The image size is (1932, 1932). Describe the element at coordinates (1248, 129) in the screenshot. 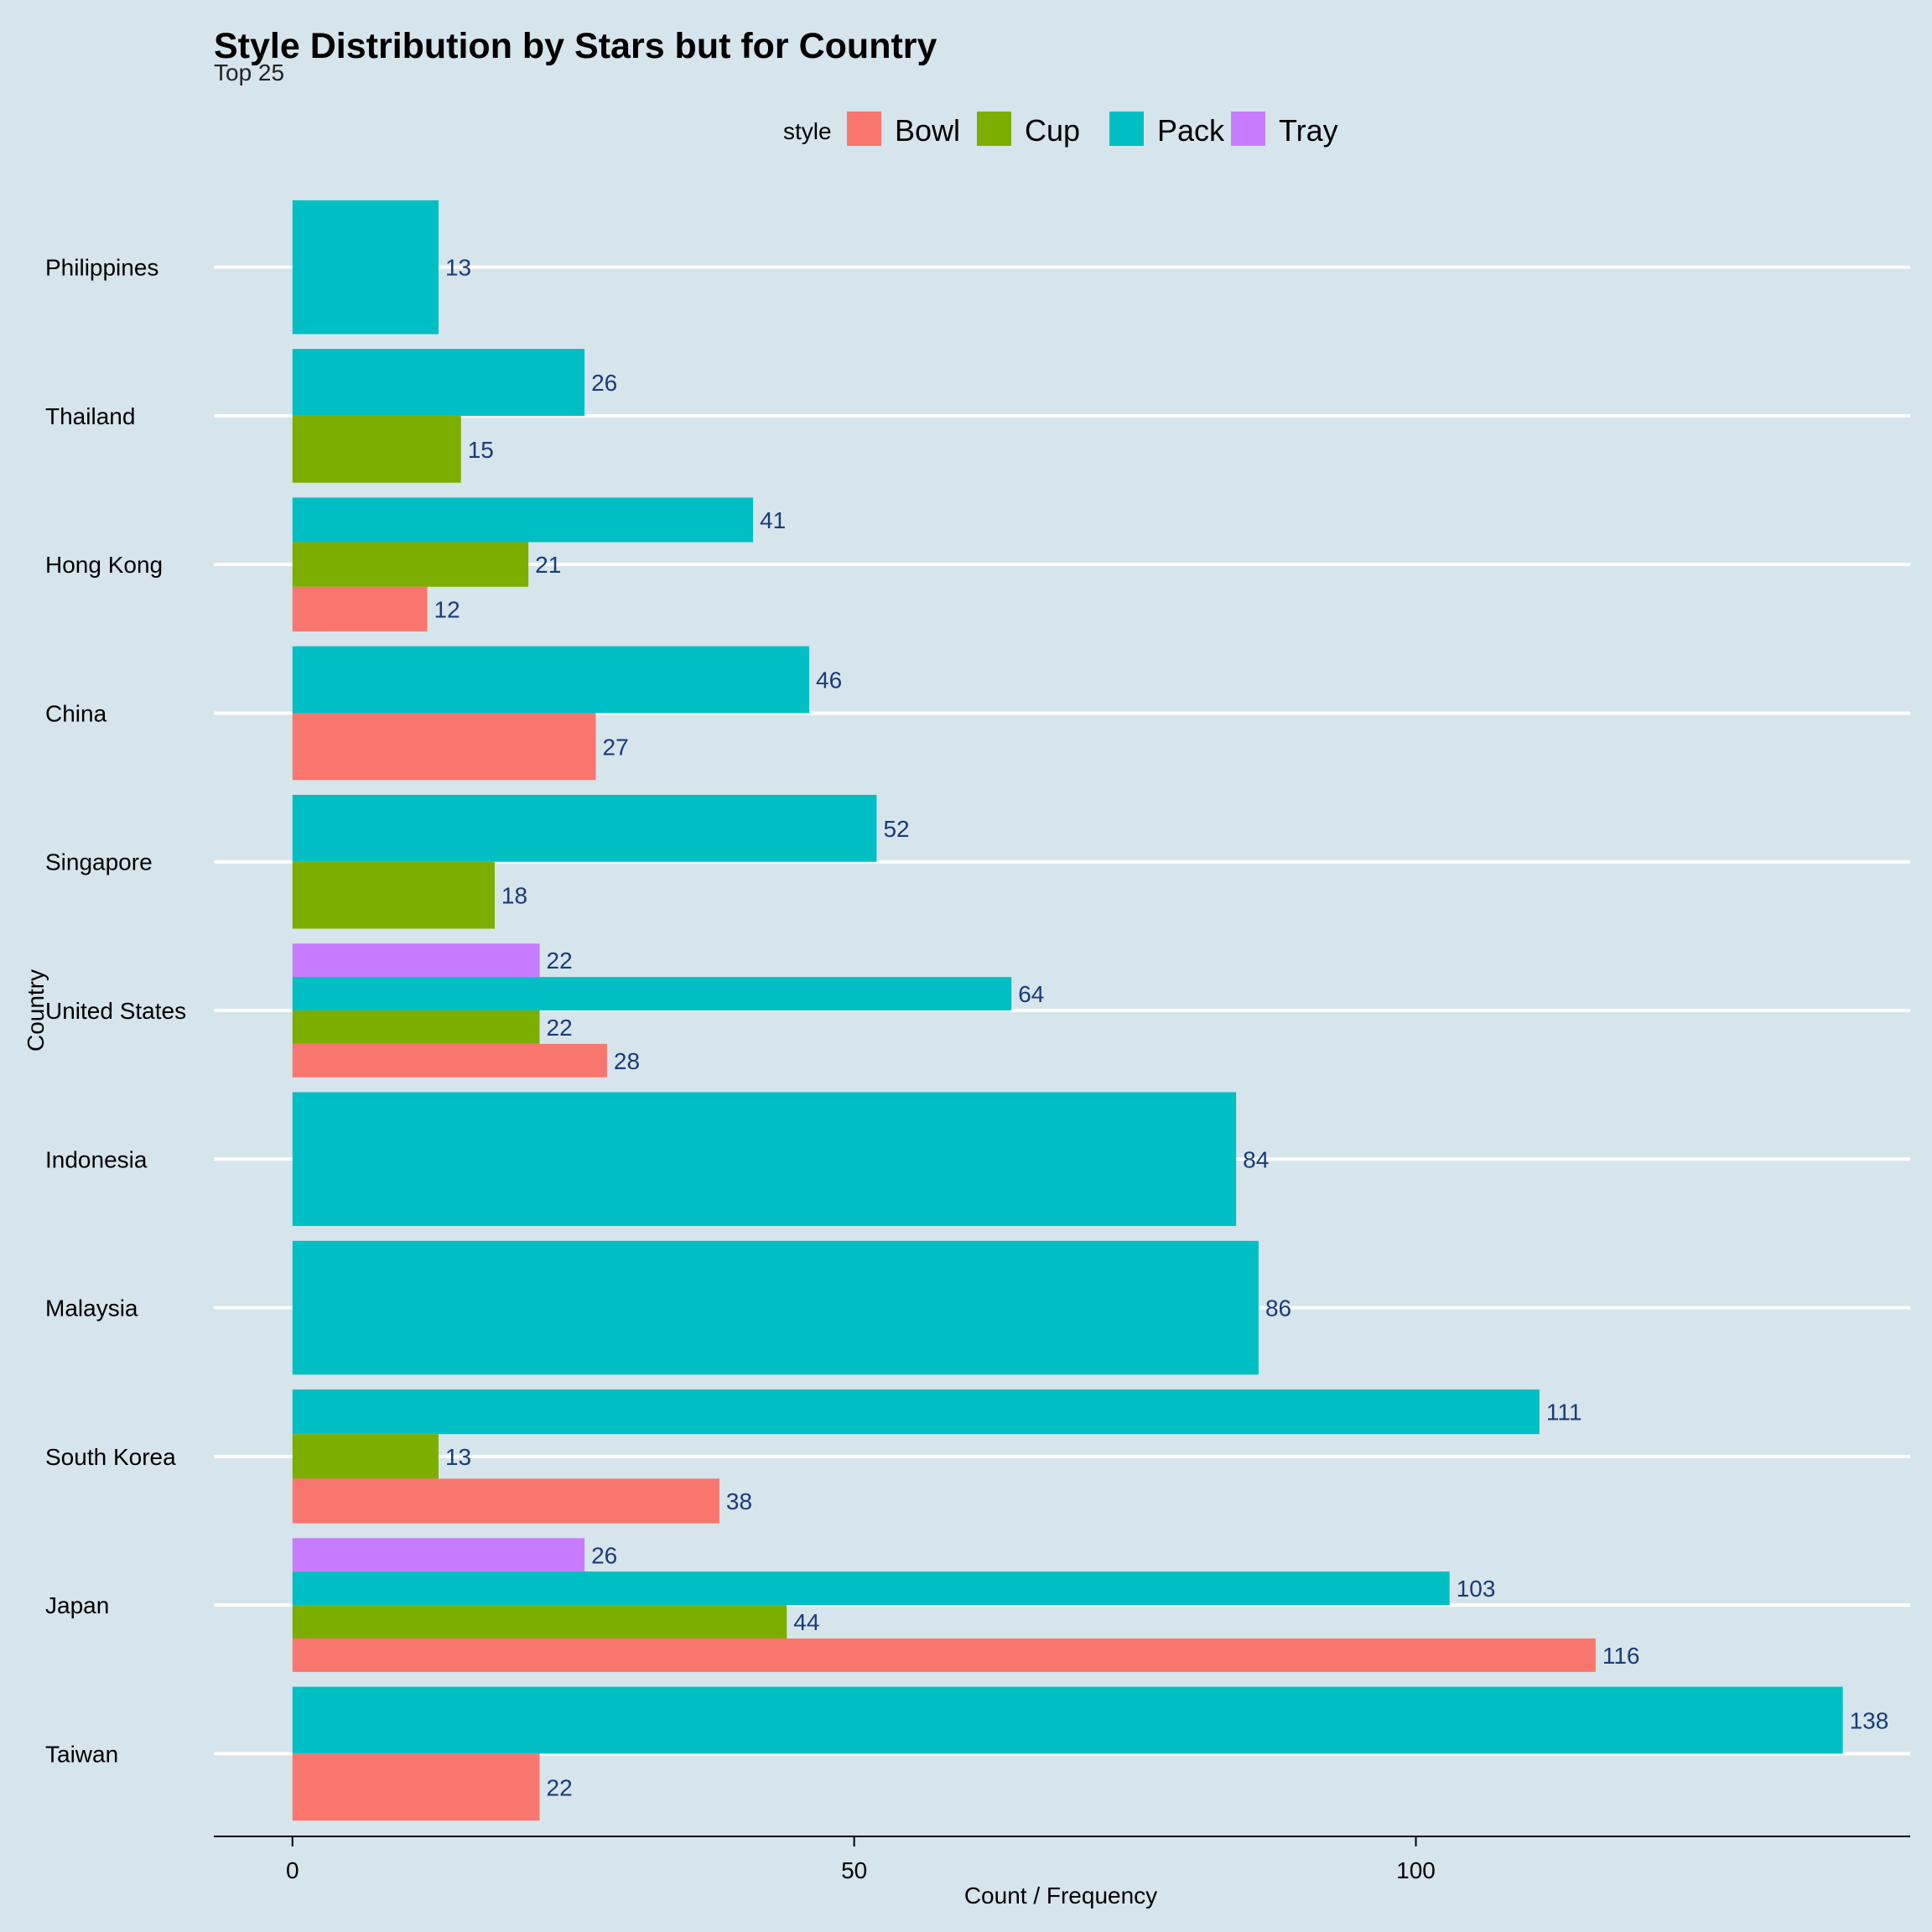

I see `legend-swatch-tray` at that location.